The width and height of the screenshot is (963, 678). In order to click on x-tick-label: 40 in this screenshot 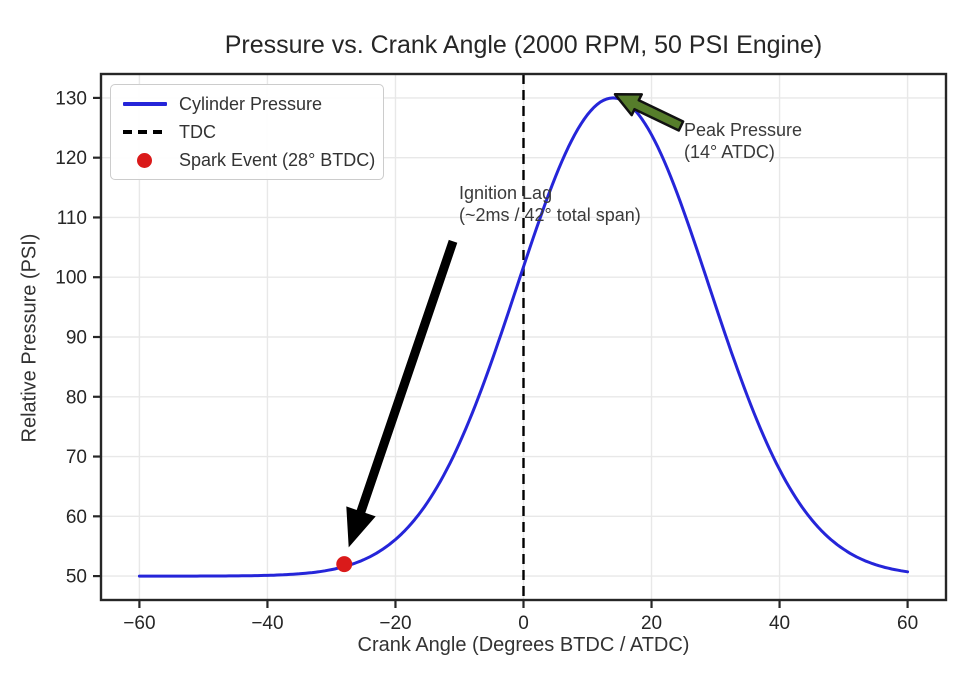, I will do `click(779, 623)`.